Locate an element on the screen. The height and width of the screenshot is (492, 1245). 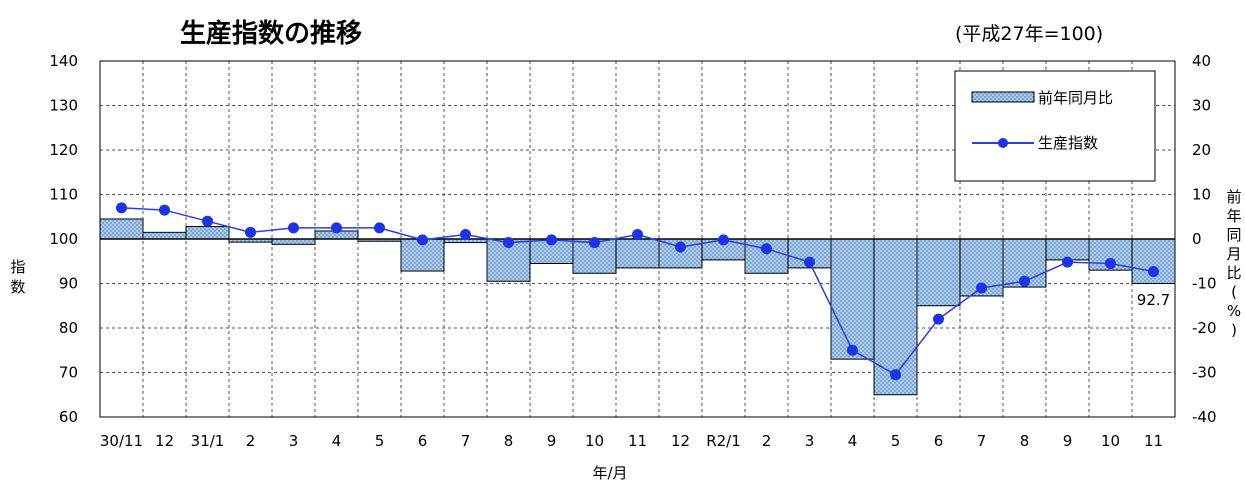
right-tick-label: -10 is located at coordinates (1204, 284).